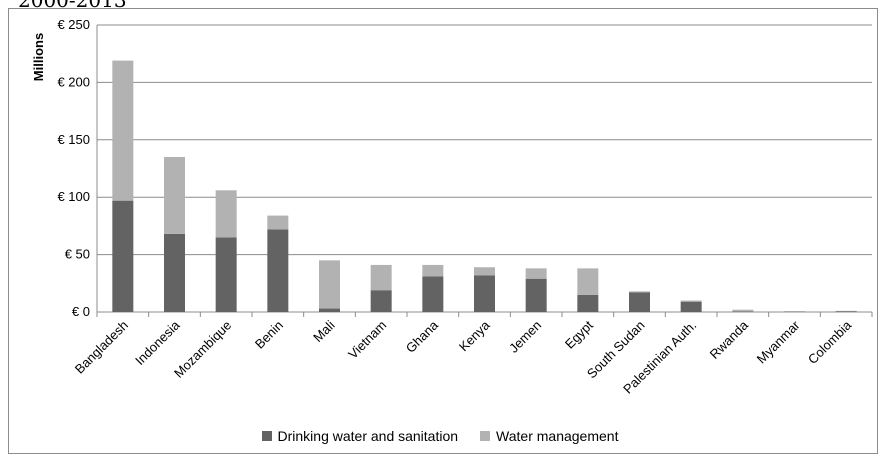  What do you see at coordinates (422, 336) in the screenshot?
I see `x-category-label: Ghana` at bounding box center [422, 336].